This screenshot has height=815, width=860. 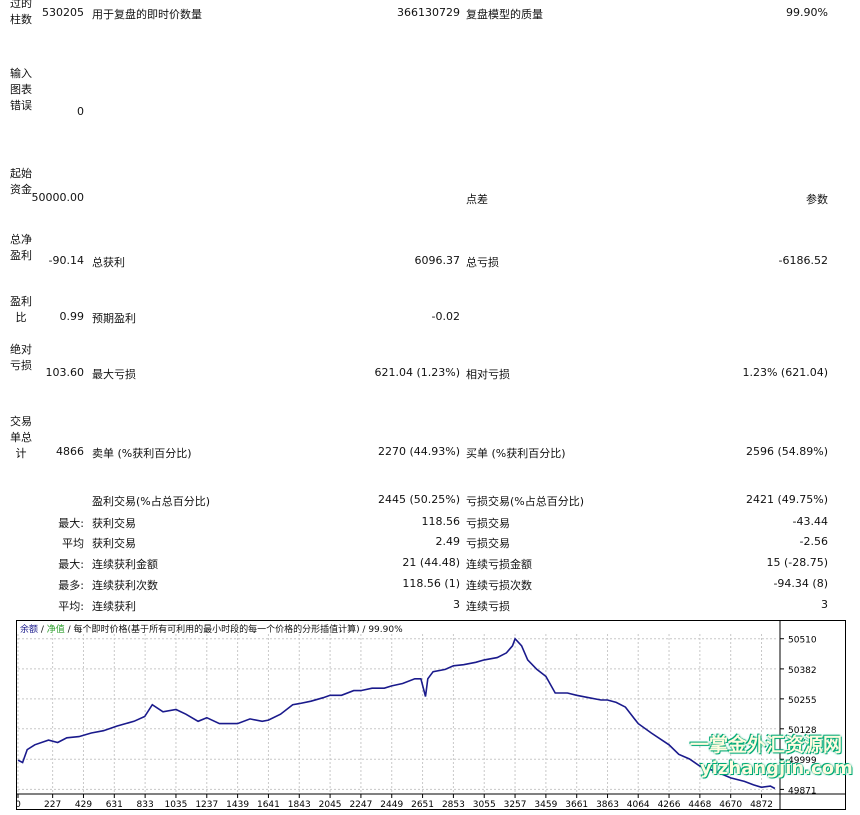 What do you see at coordinates (65, 372) in the screenshot?
I see `absolute-drawdown-value: 103.60` at bounding box center [65, 372].